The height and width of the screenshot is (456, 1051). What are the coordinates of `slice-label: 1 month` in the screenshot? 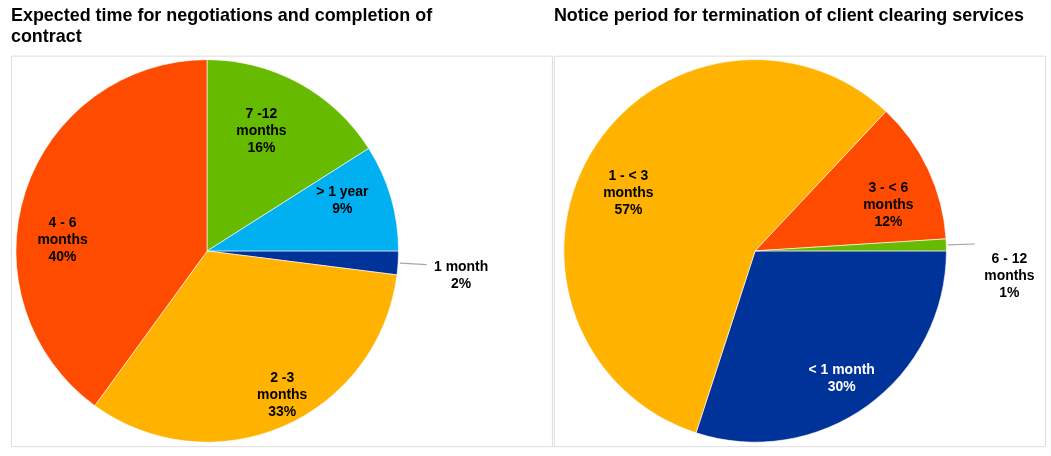 It's located at (461, 265).